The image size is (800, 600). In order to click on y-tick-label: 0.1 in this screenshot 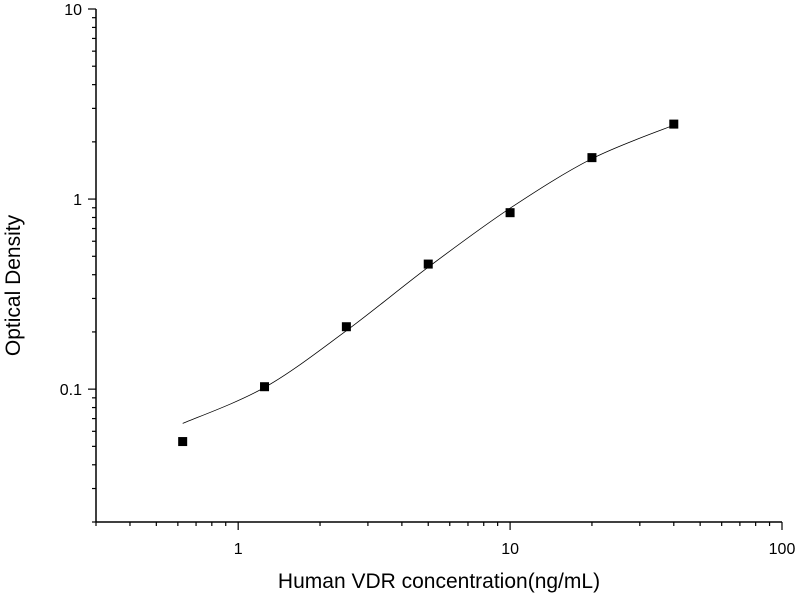, I will do `click(71, 390)`.